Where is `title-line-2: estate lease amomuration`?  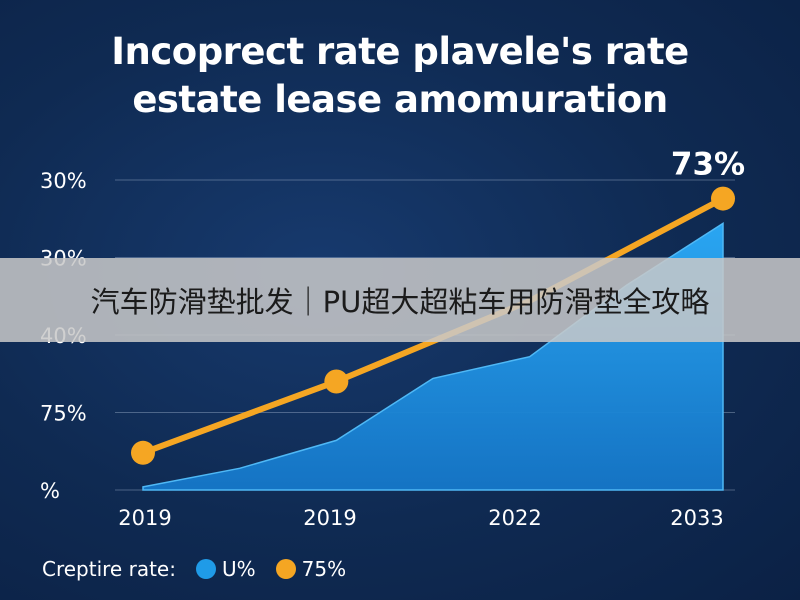 title-line-2: estate lease amomuration is located at coordinates (400, 99).